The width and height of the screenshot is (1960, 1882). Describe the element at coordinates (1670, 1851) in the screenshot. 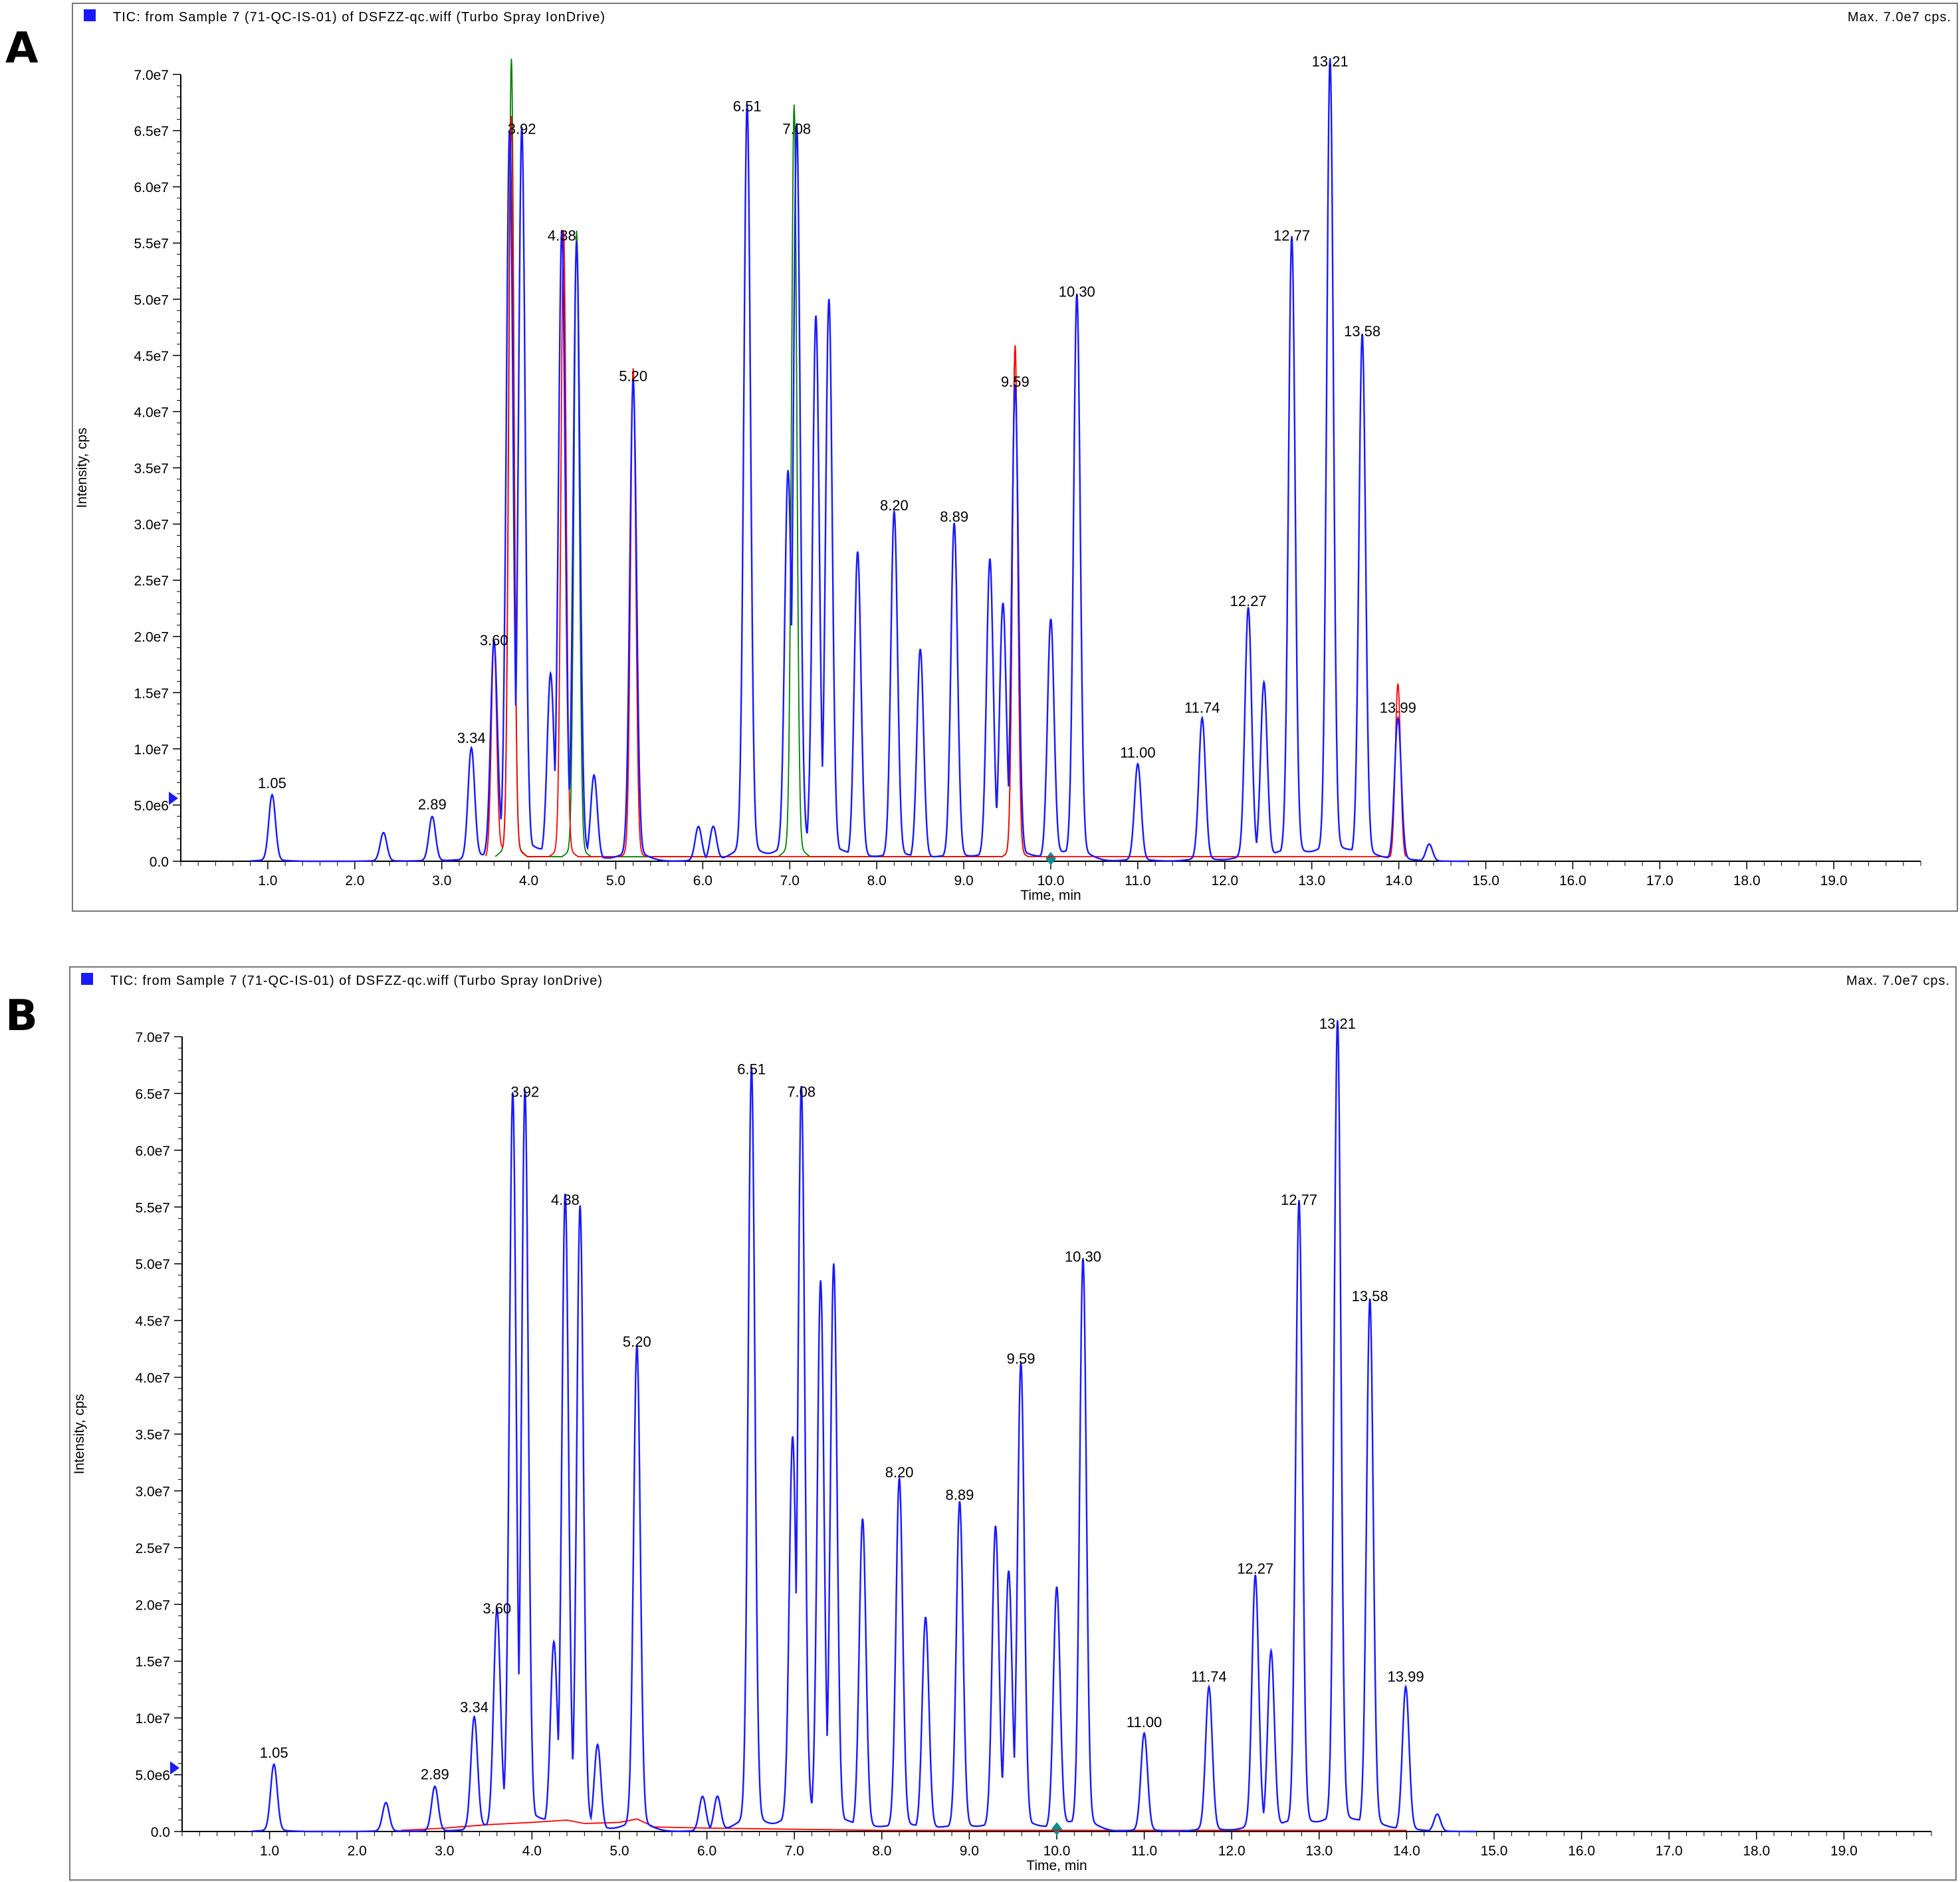

I see `x-tick-label: 17.0` at that location.